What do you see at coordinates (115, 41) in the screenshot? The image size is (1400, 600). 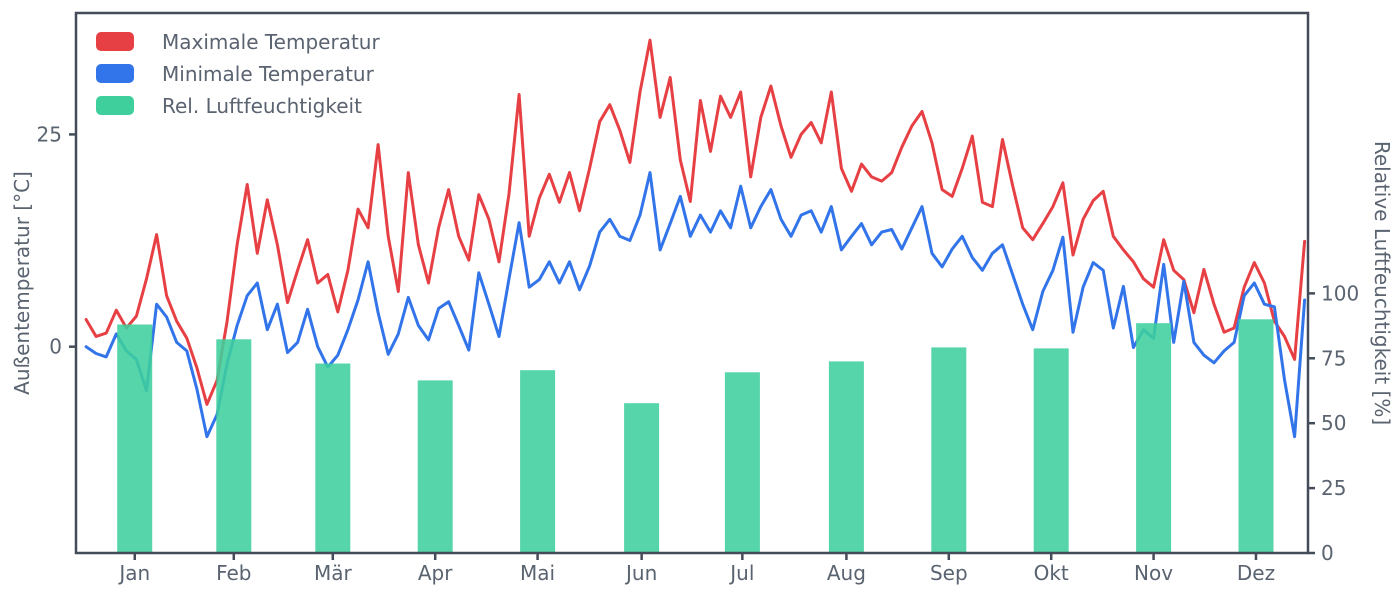 I see `legend-swatch-max-temp` at bounding box center [115, 41].